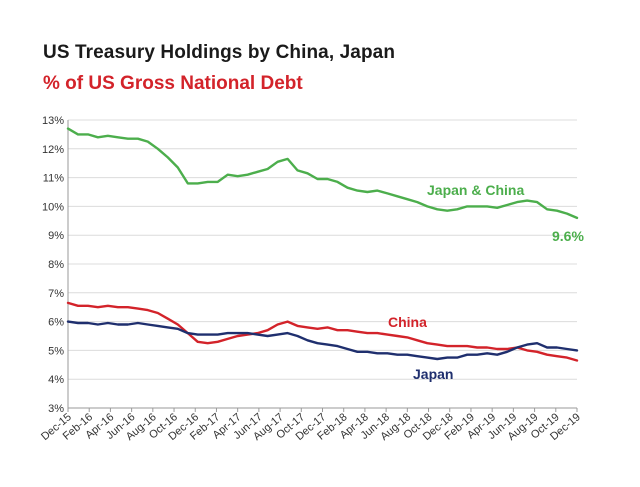  What do you see at coordinates (475, 190) in the screenshot?
I see `series-label-japan-china: Japan & China` at bounding box center [475, 190].